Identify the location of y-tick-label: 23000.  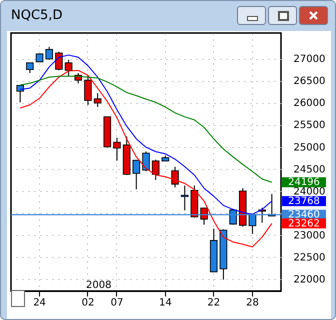
(310, 236).